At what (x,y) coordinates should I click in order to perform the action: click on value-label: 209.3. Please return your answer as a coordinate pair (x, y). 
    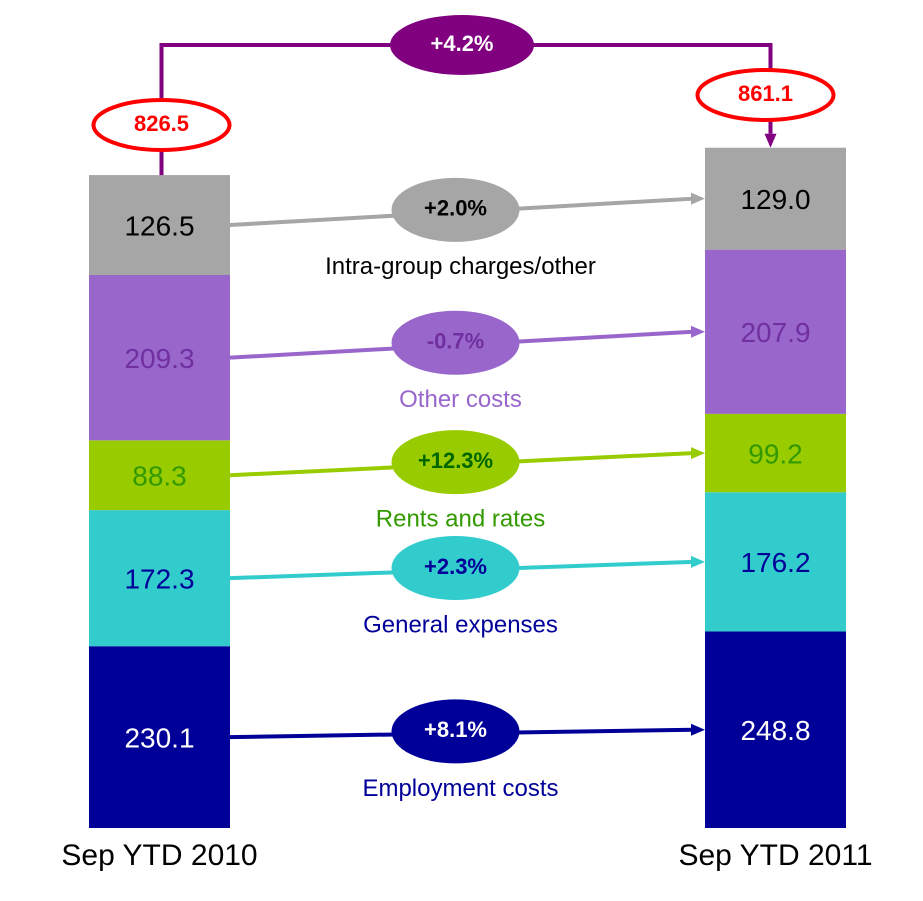
    Looking at the image, I should click on (159, 358).